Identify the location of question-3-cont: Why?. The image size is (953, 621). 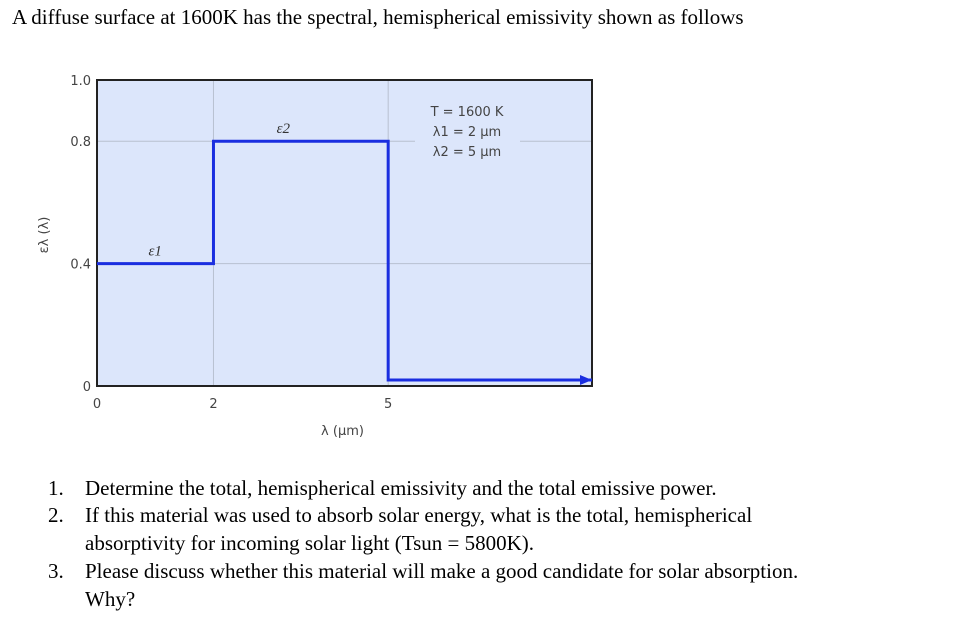
(110, 599).